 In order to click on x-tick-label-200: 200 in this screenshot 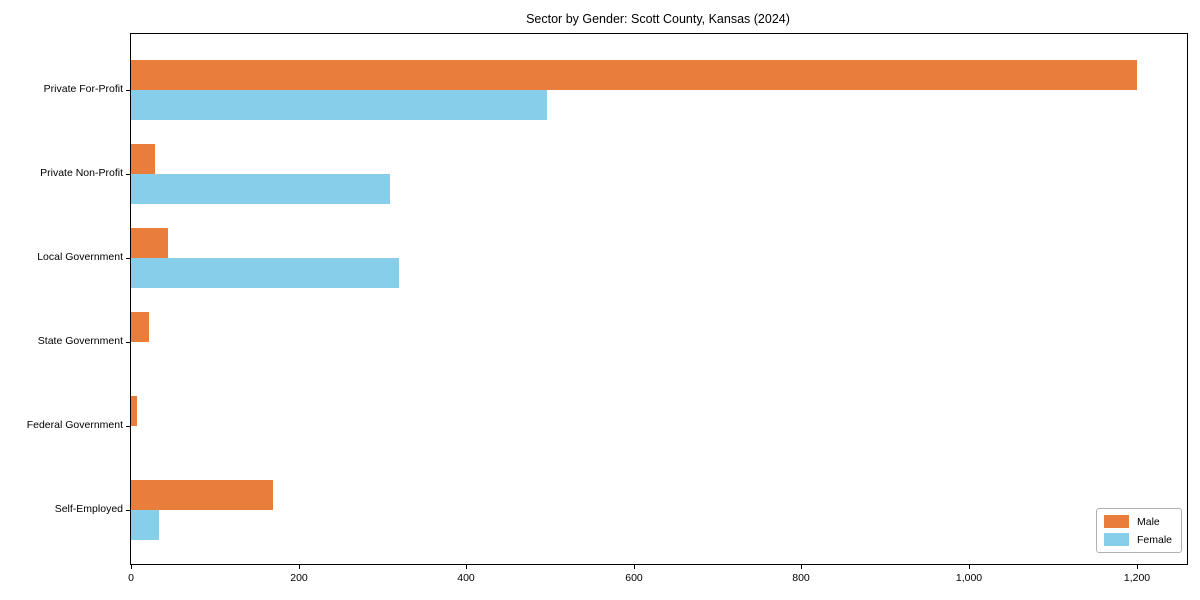, I will do `click(299, 578)`.